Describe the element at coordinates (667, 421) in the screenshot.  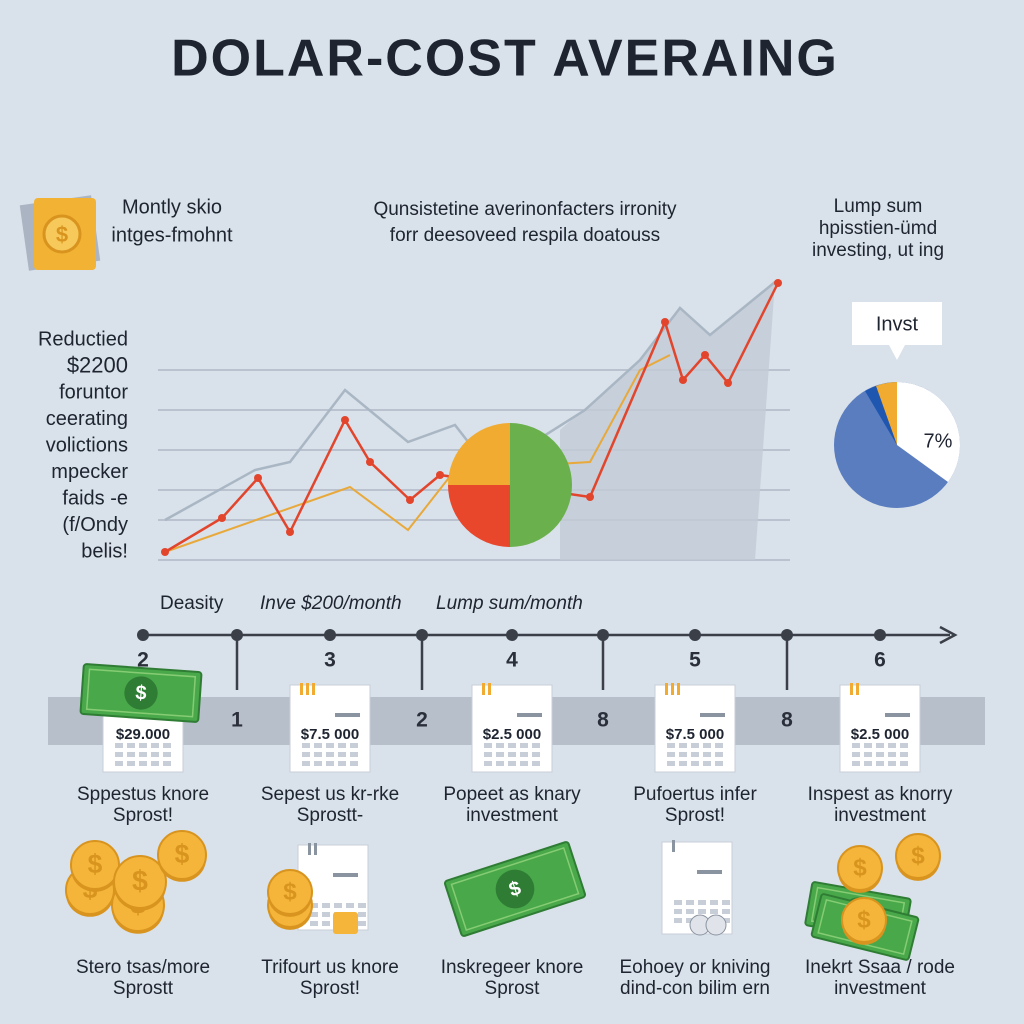
I see `shaded-area` at that location.